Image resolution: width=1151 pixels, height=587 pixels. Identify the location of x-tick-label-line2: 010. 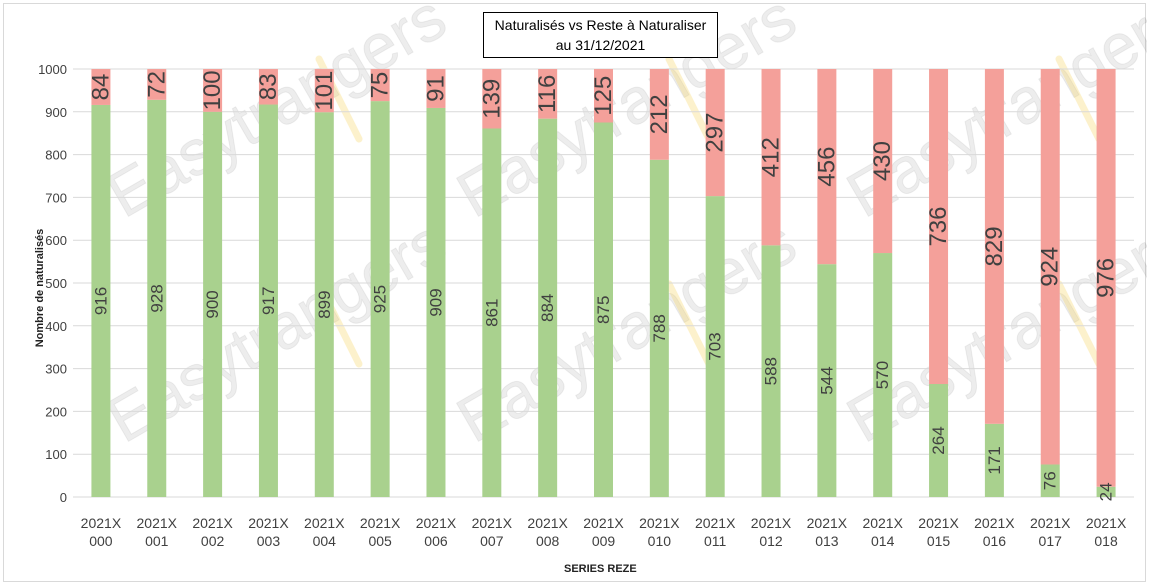
(660, 541).